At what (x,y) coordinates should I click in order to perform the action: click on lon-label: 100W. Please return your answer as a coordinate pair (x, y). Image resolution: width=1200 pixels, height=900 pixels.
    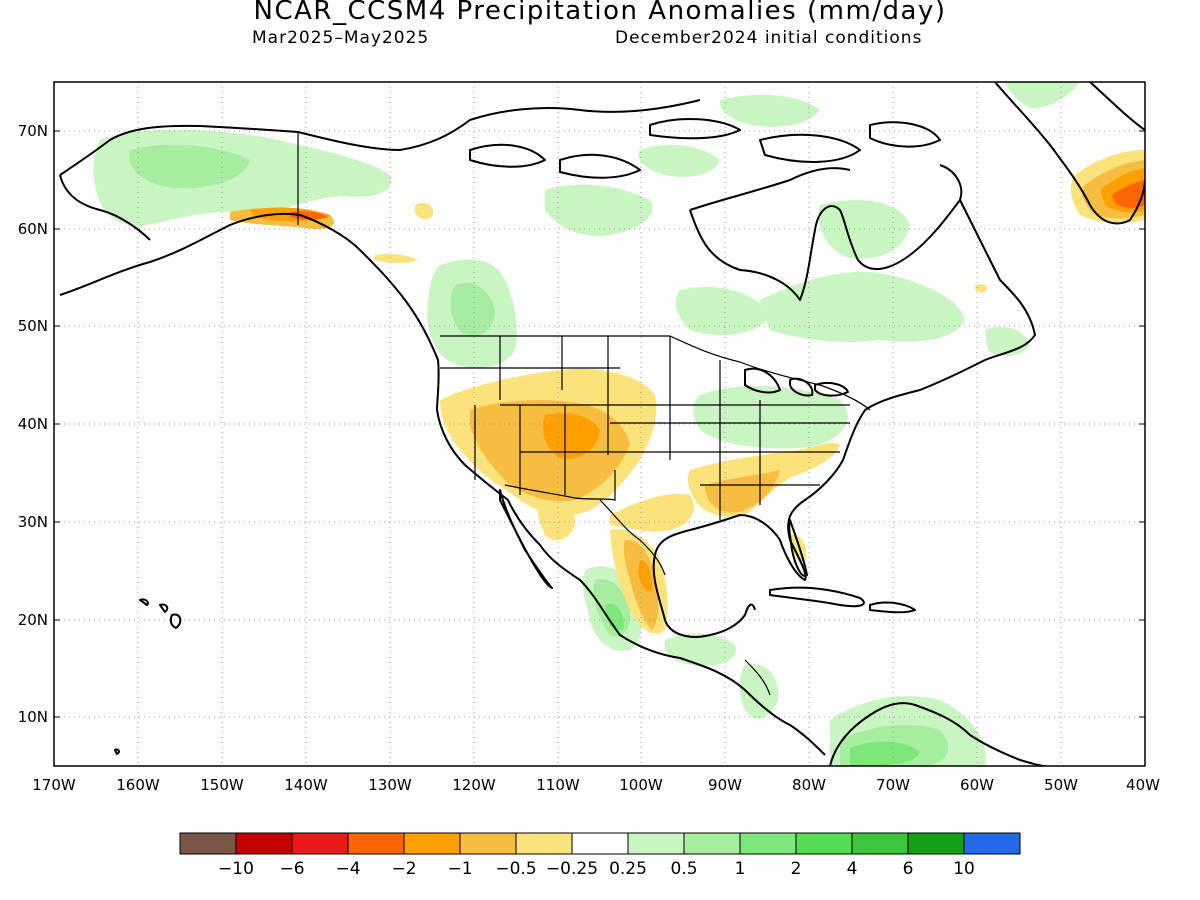
    Looking at the image, I should click on (641, 785).